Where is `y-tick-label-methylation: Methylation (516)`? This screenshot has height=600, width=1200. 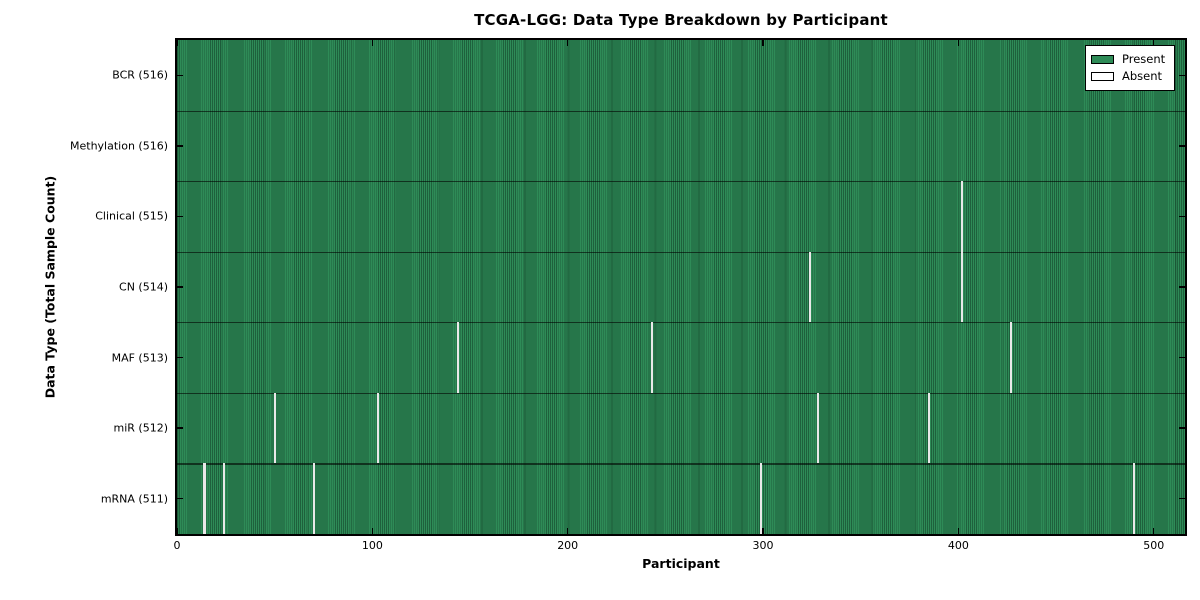 y-tick-label-methylation: Methylation (516) is located at coordinates (119, 146).